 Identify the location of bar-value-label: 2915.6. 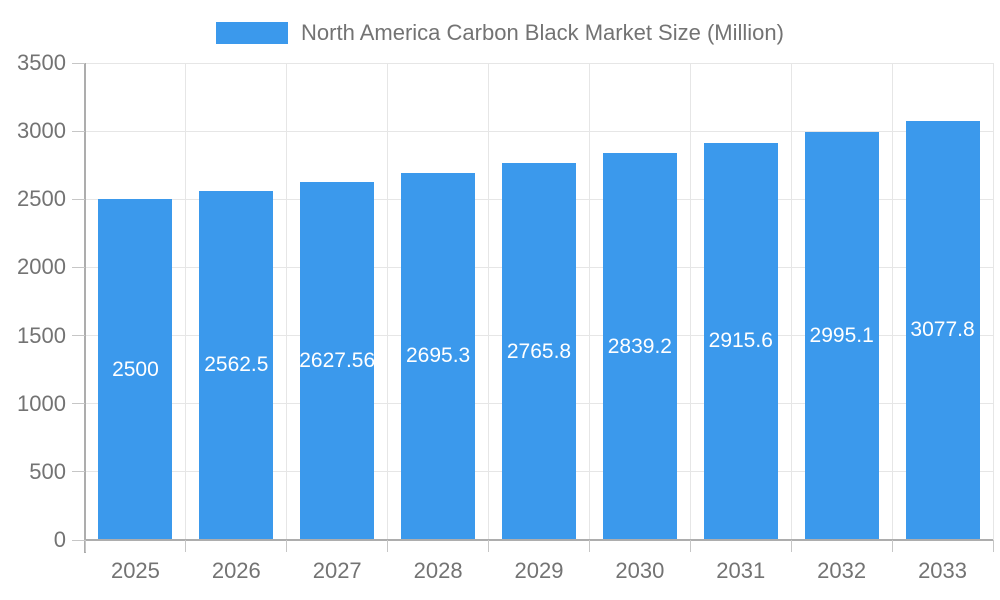
(740, 341).